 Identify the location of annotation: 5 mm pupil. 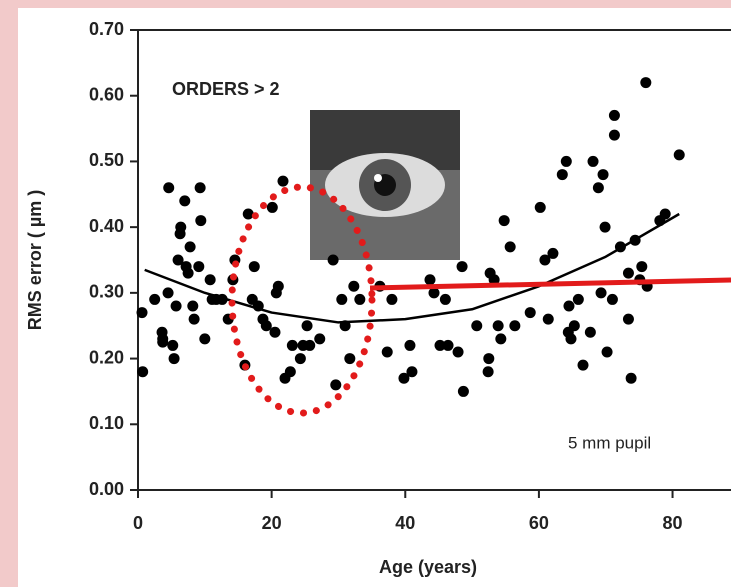
(609, 442).